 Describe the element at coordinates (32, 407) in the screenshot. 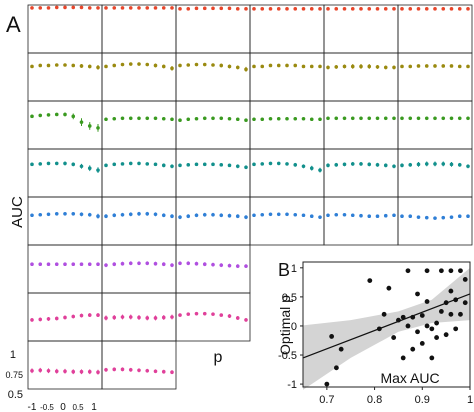

I see `grid-xtick-m1: -1` at that location.